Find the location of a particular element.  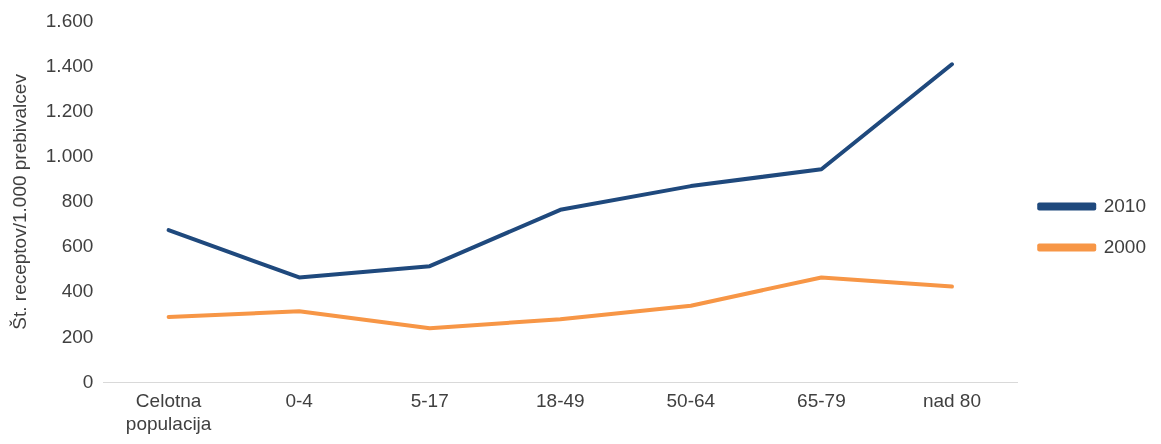

legend-label: 2000 is located at coordinates (1125, 246).